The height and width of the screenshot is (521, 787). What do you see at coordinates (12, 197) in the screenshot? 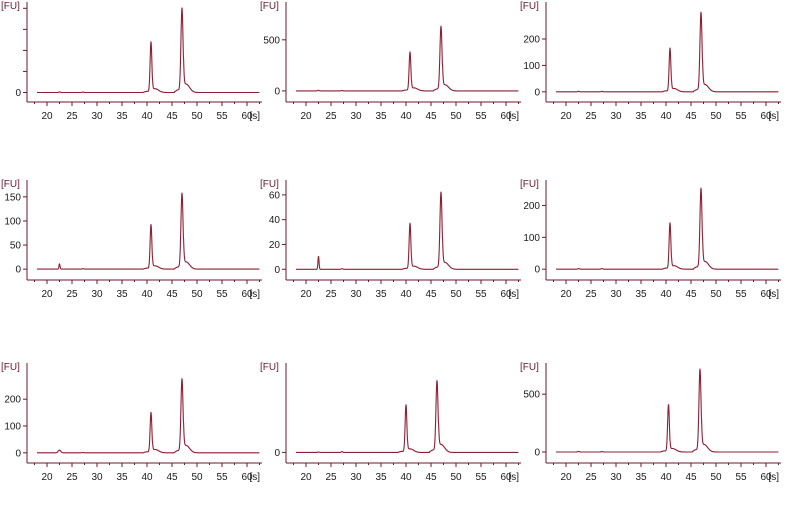
I see `y-tick-label: 150` at bounding box center [12, 197].